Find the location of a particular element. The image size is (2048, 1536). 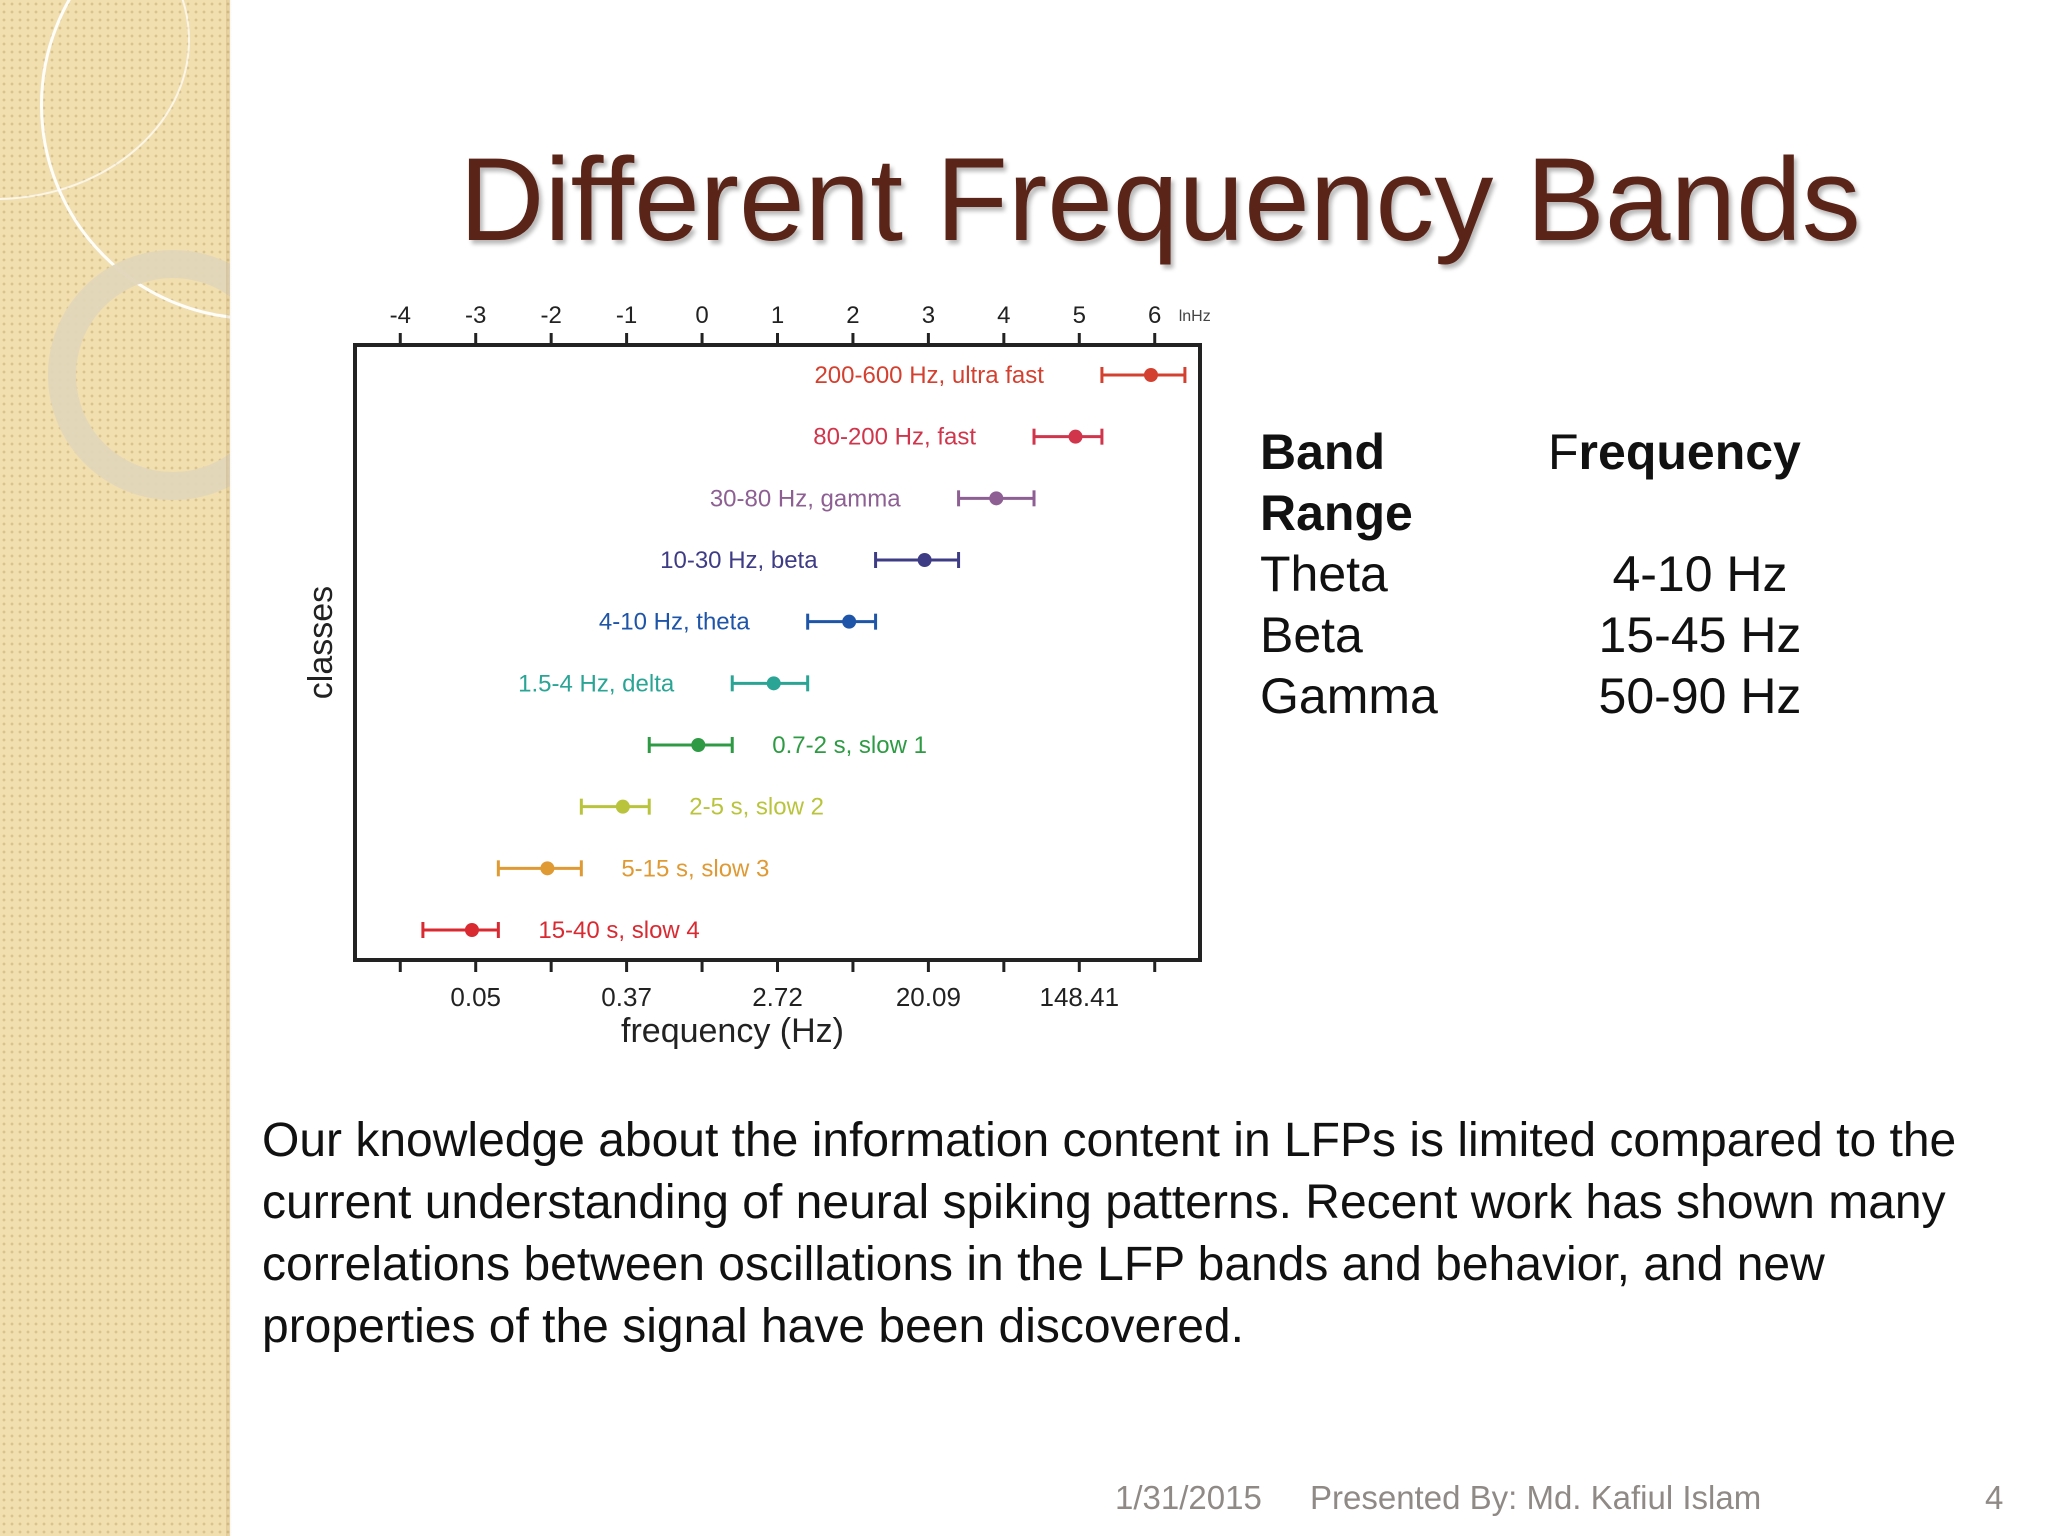

decorative-sidebar is located at coordinates (115, 768).